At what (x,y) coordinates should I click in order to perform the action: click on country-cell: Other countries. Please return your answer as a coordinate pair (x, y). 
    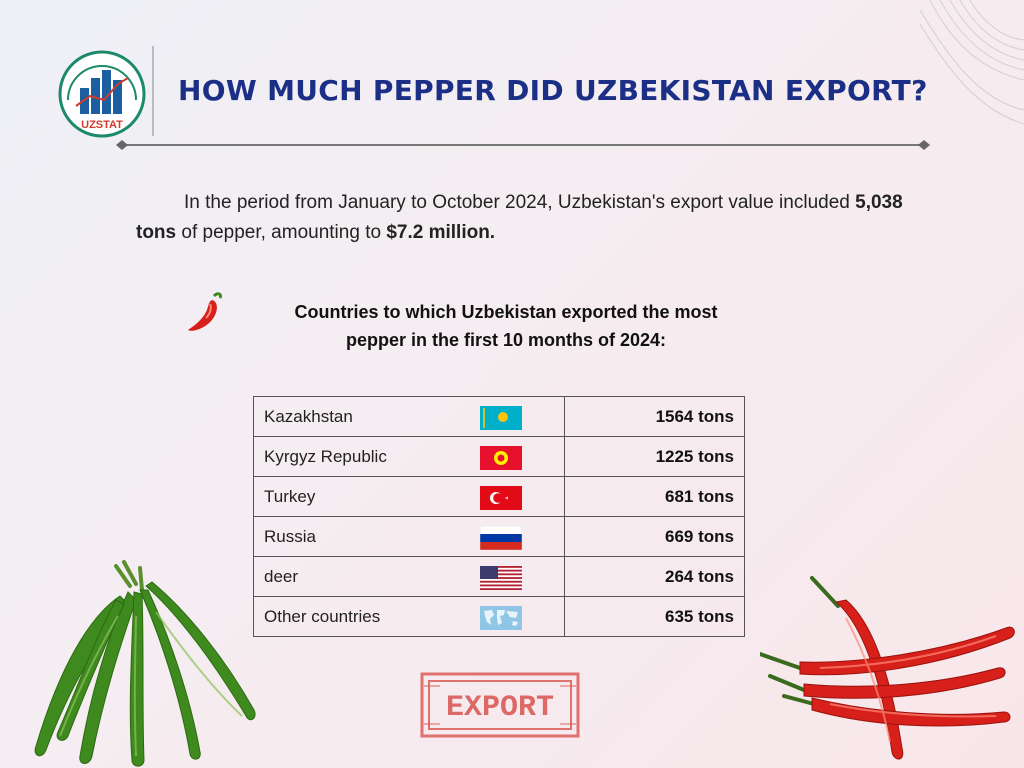
    Looking at the image, I should click on (409, 616).